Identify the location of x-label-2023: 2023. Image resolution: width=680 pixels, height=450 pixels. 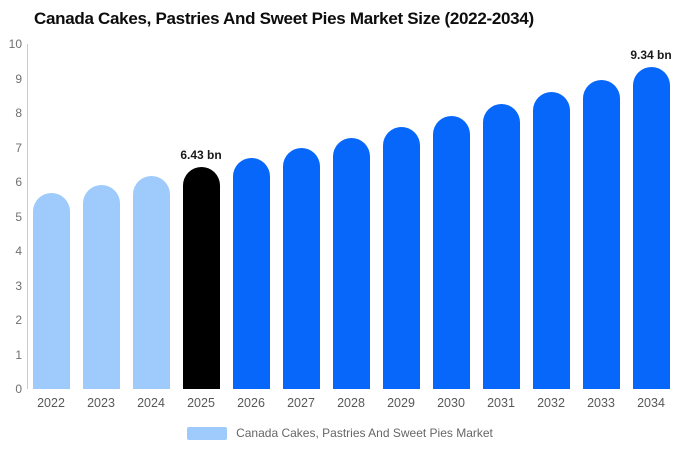
(101, 403).